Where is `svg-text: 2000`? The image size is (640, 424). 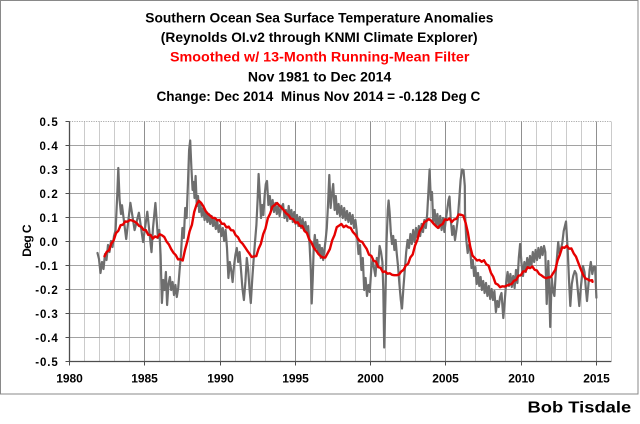 svg-text: 2000 is located at coordinates (370, 379).